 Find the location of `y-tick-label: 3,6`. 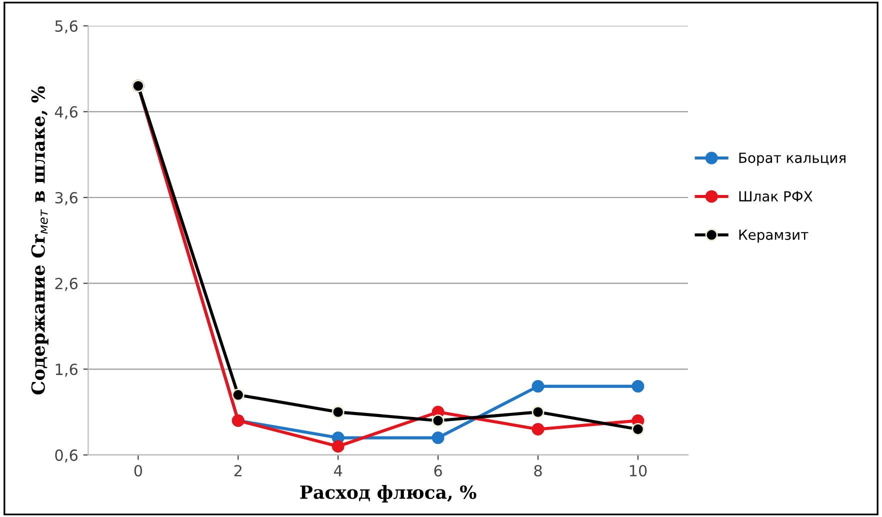

y-tick-label: 3,6 is located at coordinates (66, 199).